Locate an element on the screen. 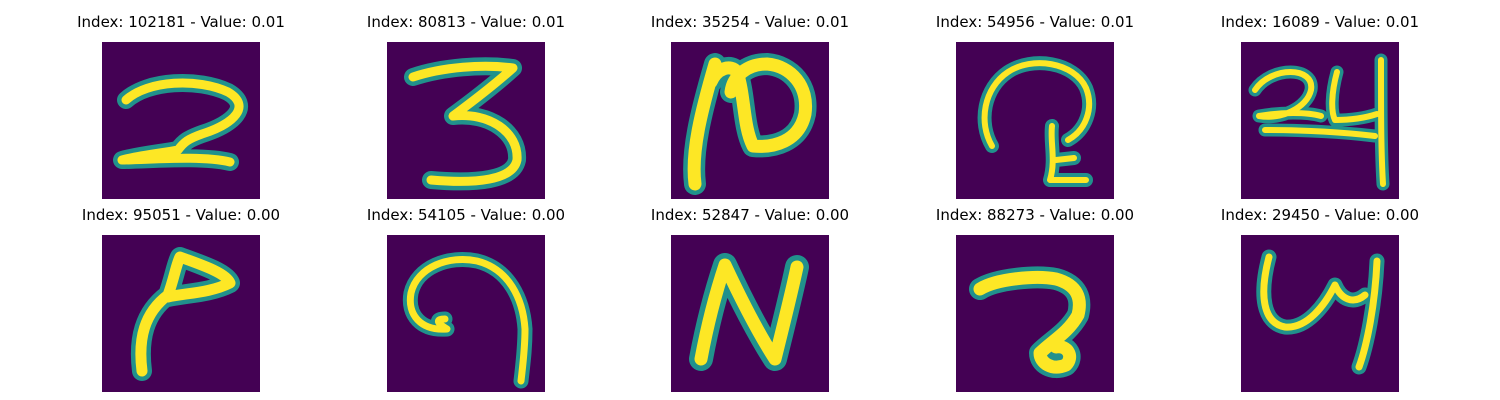  panel-title: Index: 52847 - Value: 0.00 is located at coordinates (750, 215).